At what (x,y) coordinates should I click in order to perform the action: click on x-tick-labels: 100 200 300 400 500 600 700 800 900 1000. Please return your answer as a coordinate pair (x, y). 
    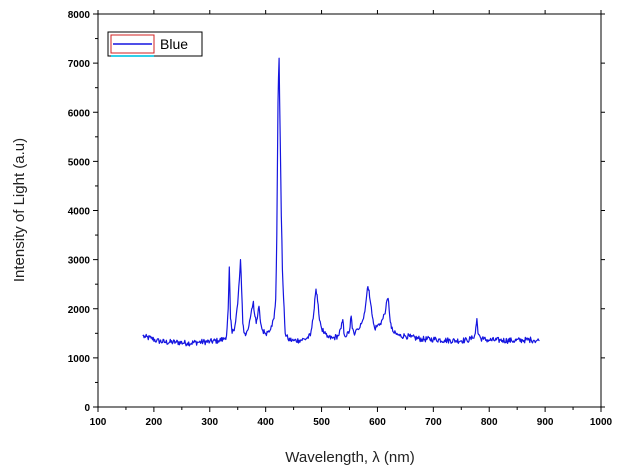
    Looking at the image, I should click on (351, 422).